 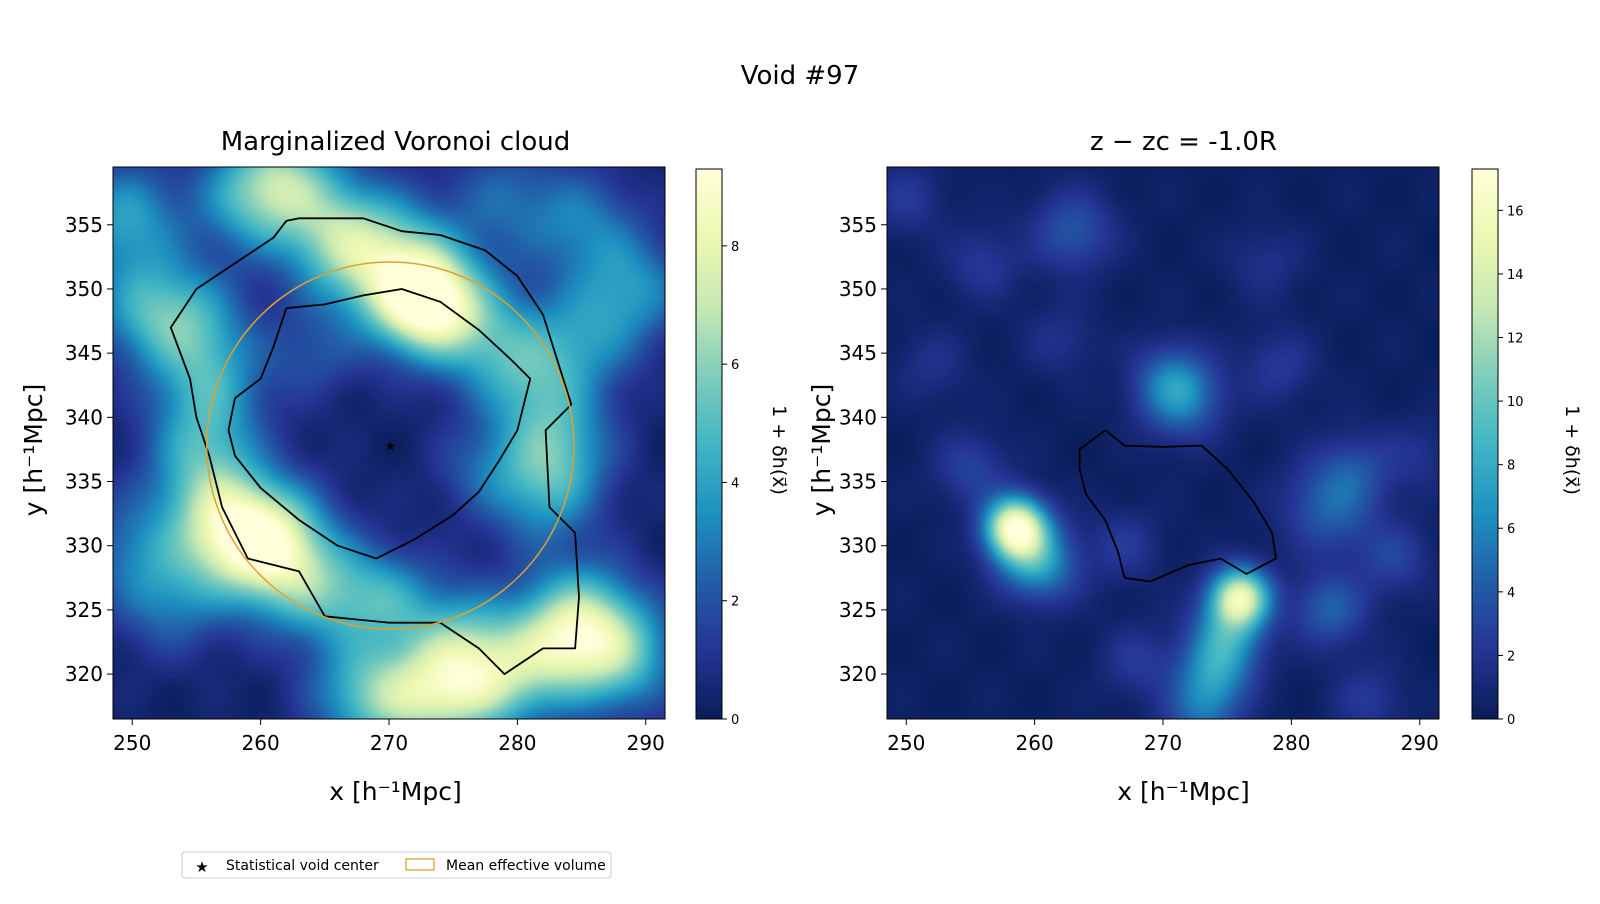 What do you see at coordinates (302, 866) in the screenshot?
I see `legend-label-void-center: Statistical void center` at bounding box center [302, 866].